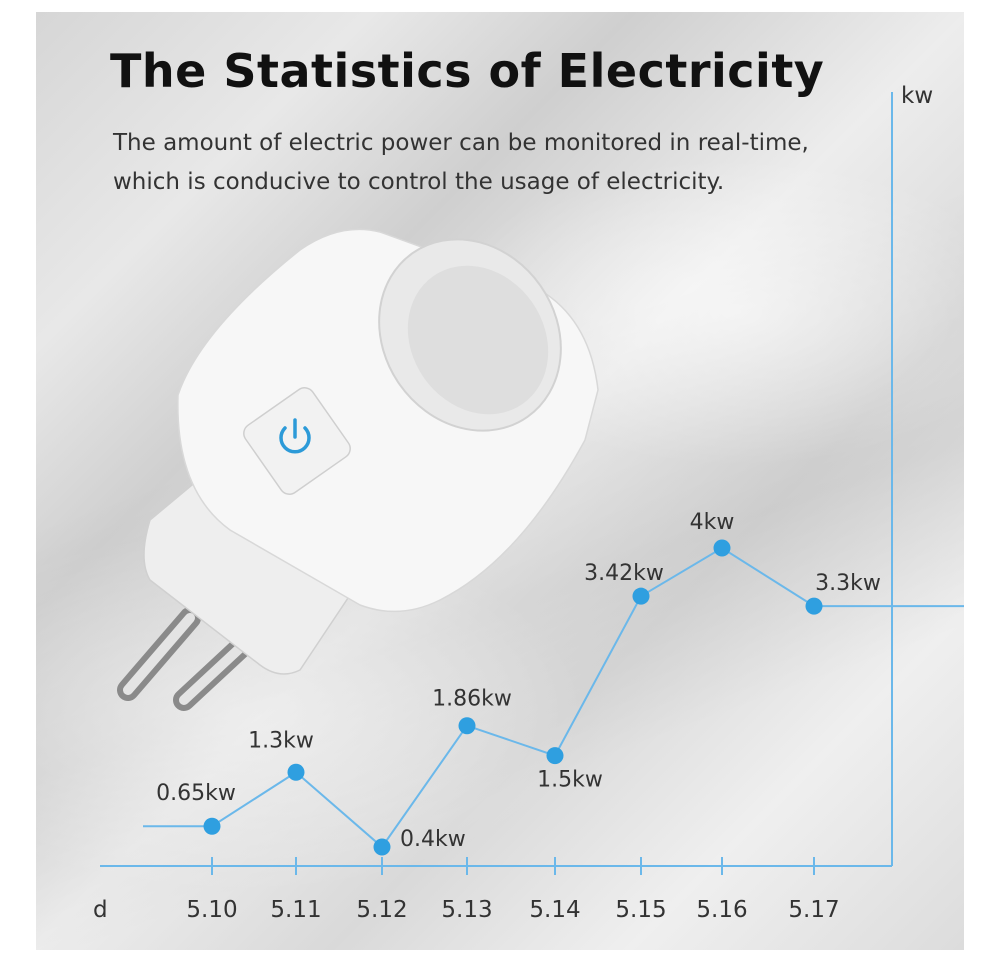 The height and width of the screenshot is (960, 1000). I want to click on y-axis-label: kw, so click(917, 96).